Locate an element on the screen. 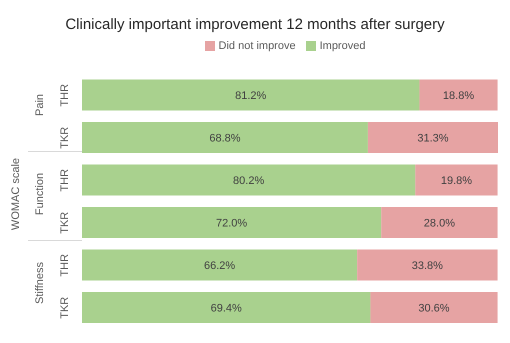  text: Stiffness is located at coordinates (40, 283).